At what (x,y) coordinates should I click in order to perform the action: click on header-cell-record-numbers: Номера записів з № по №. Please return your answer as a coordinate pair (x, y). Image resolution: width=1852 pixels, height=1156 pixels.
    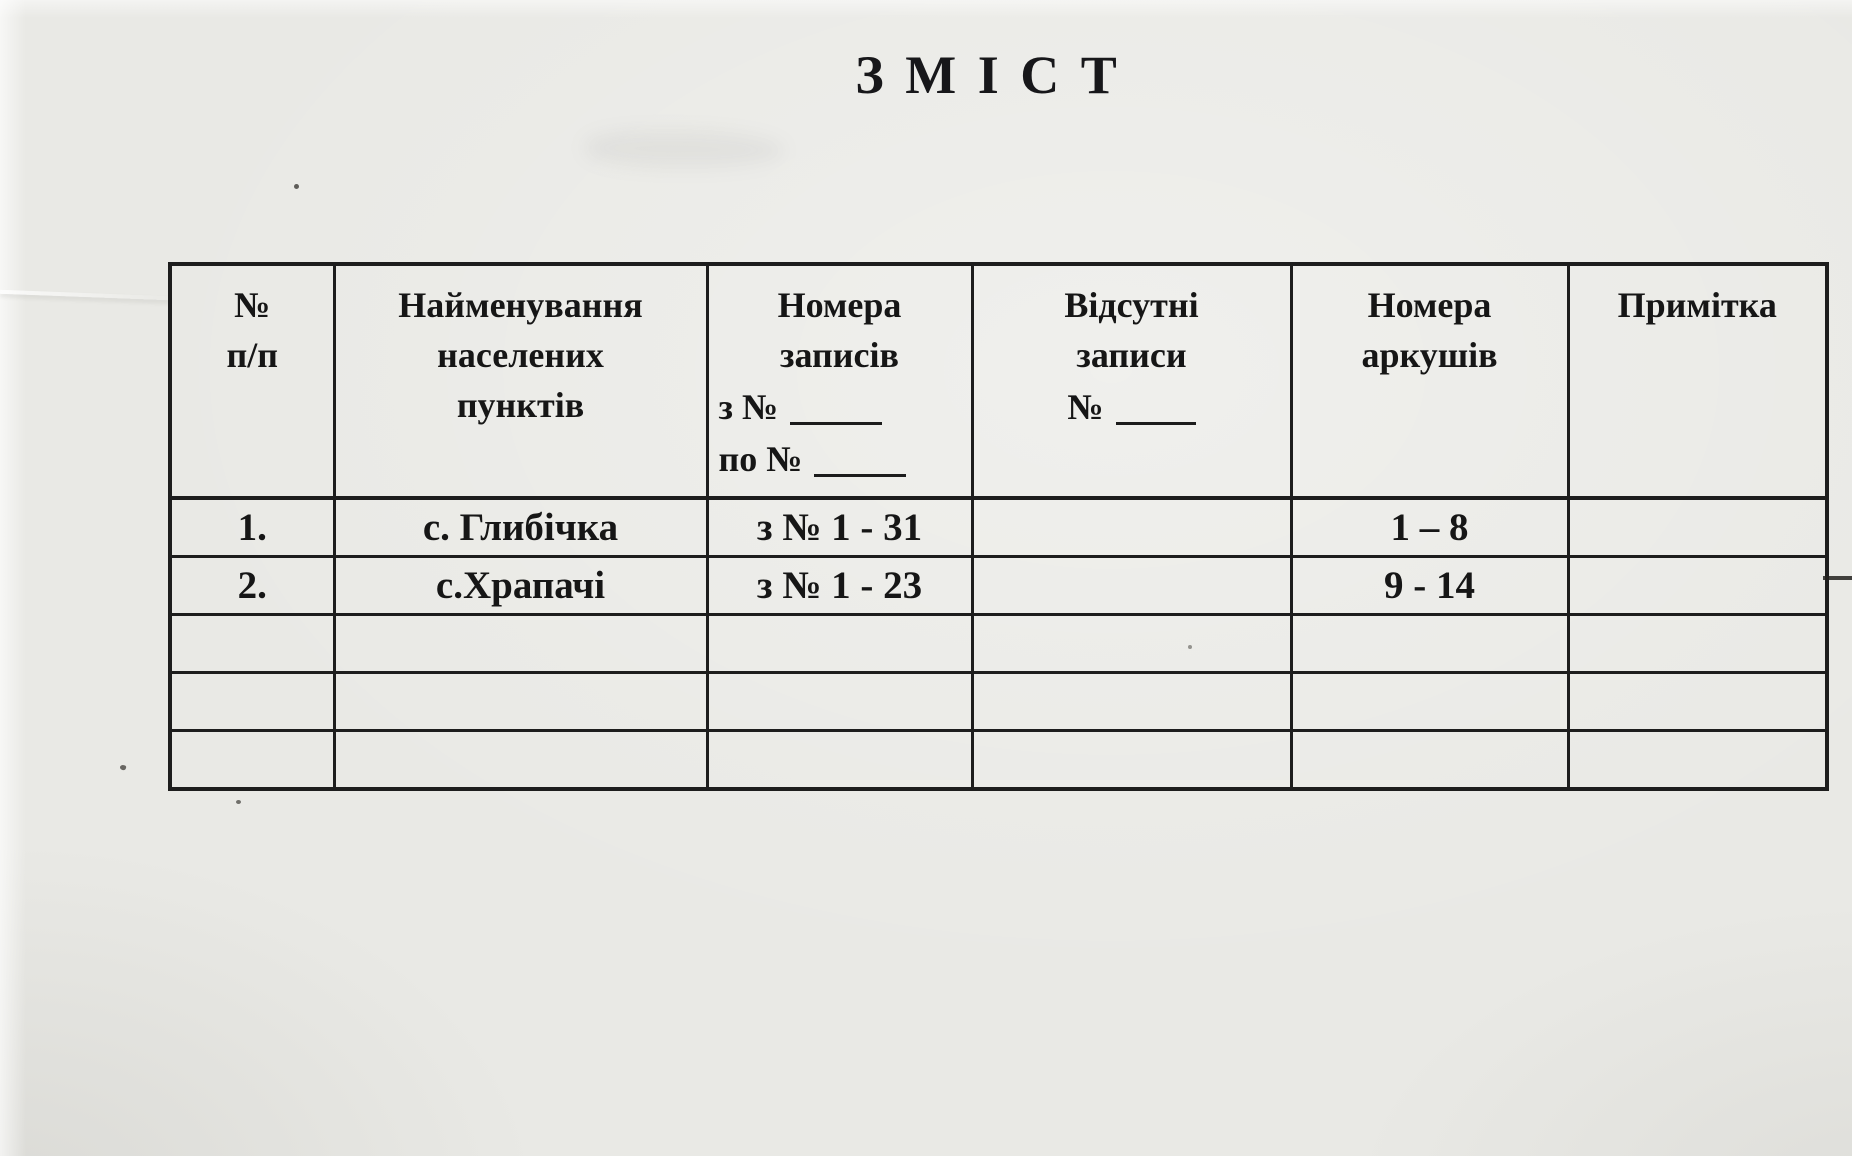
    Looking at the image, I should click on (839, 381).